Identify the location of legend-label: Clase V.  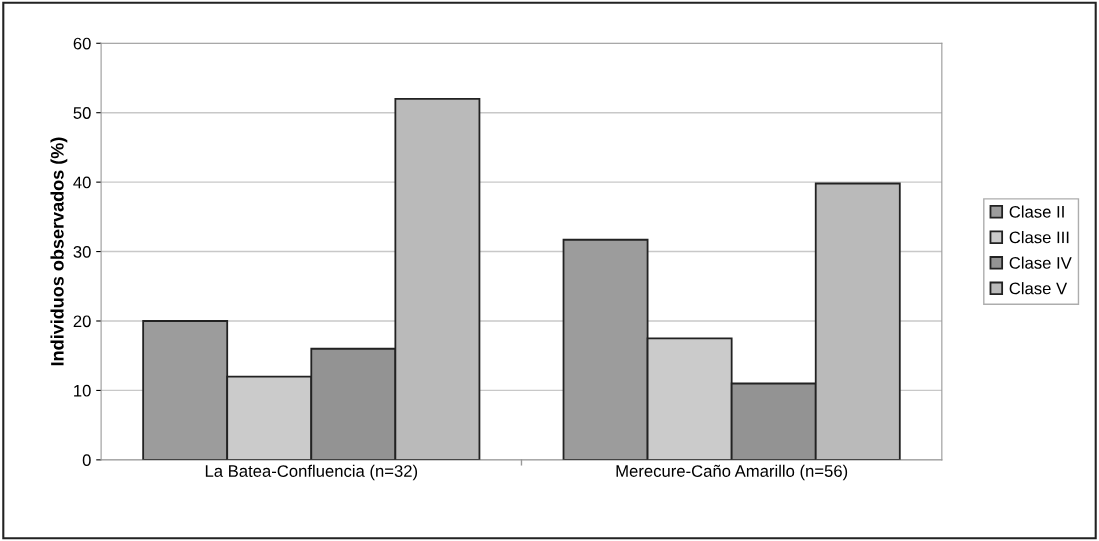
(1038, 288).